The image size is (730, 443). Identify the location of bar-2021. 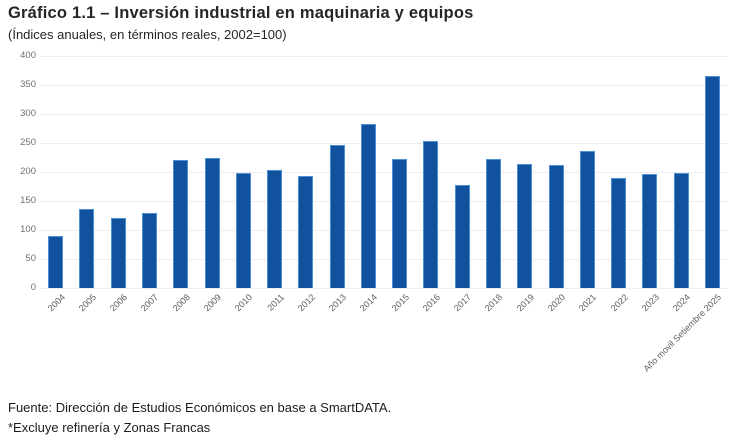
(587, 219).